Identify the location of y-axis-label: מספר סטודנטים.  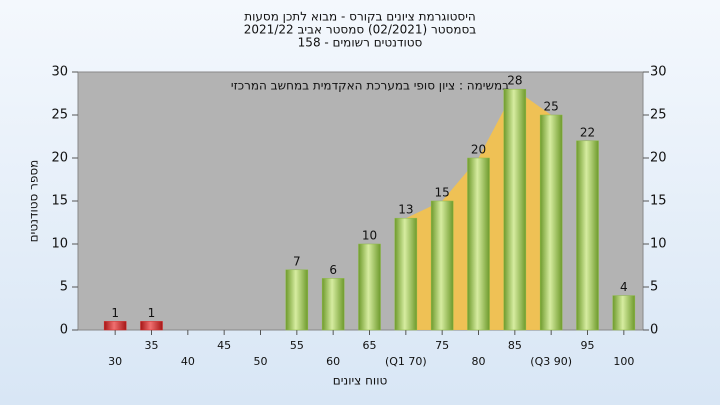
(34, 201).